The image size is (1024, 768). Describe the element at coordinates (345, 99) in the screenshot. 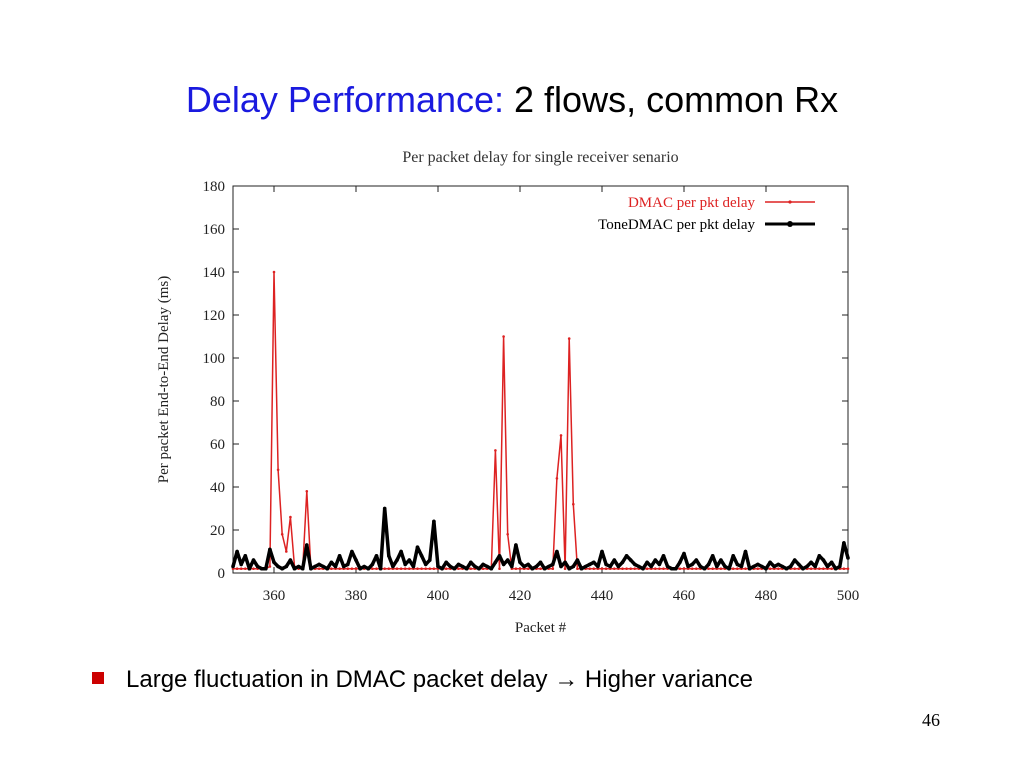

I see `title-highlight: Delay Performance:` at that location.